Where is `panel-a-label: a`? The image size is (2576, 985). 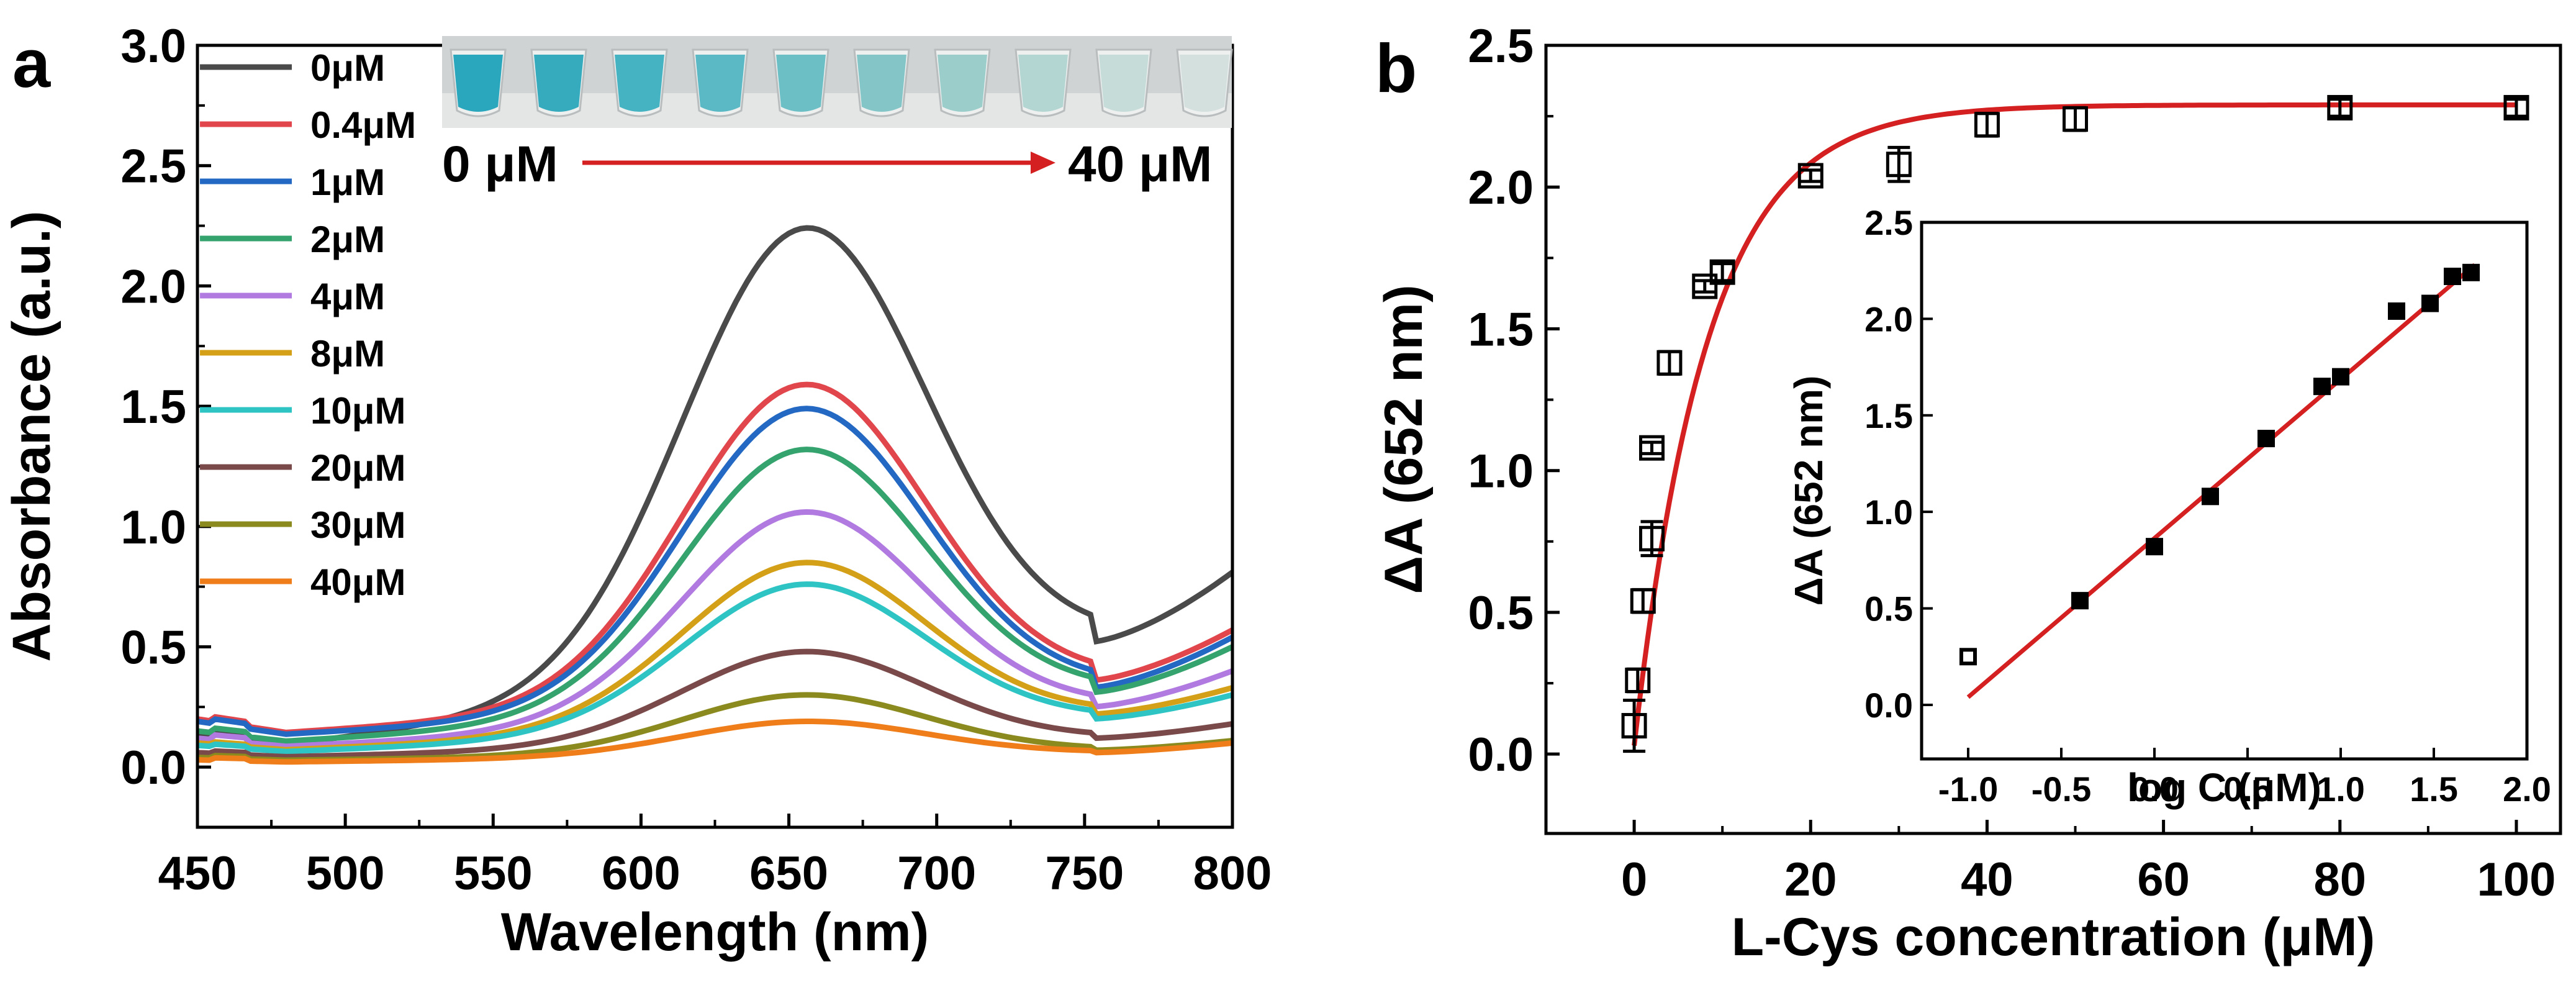
panel-a-label: a is located at coordinates (31, 63).